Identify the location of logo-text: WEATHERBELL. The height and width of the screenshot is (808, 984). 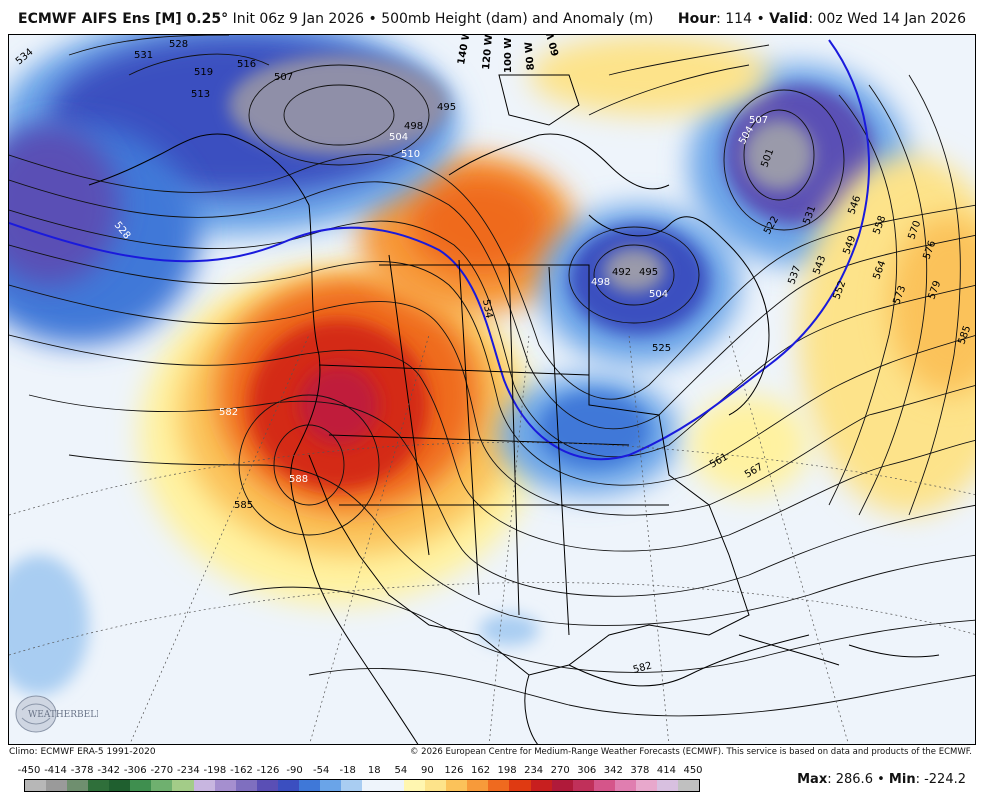
(63, 715).